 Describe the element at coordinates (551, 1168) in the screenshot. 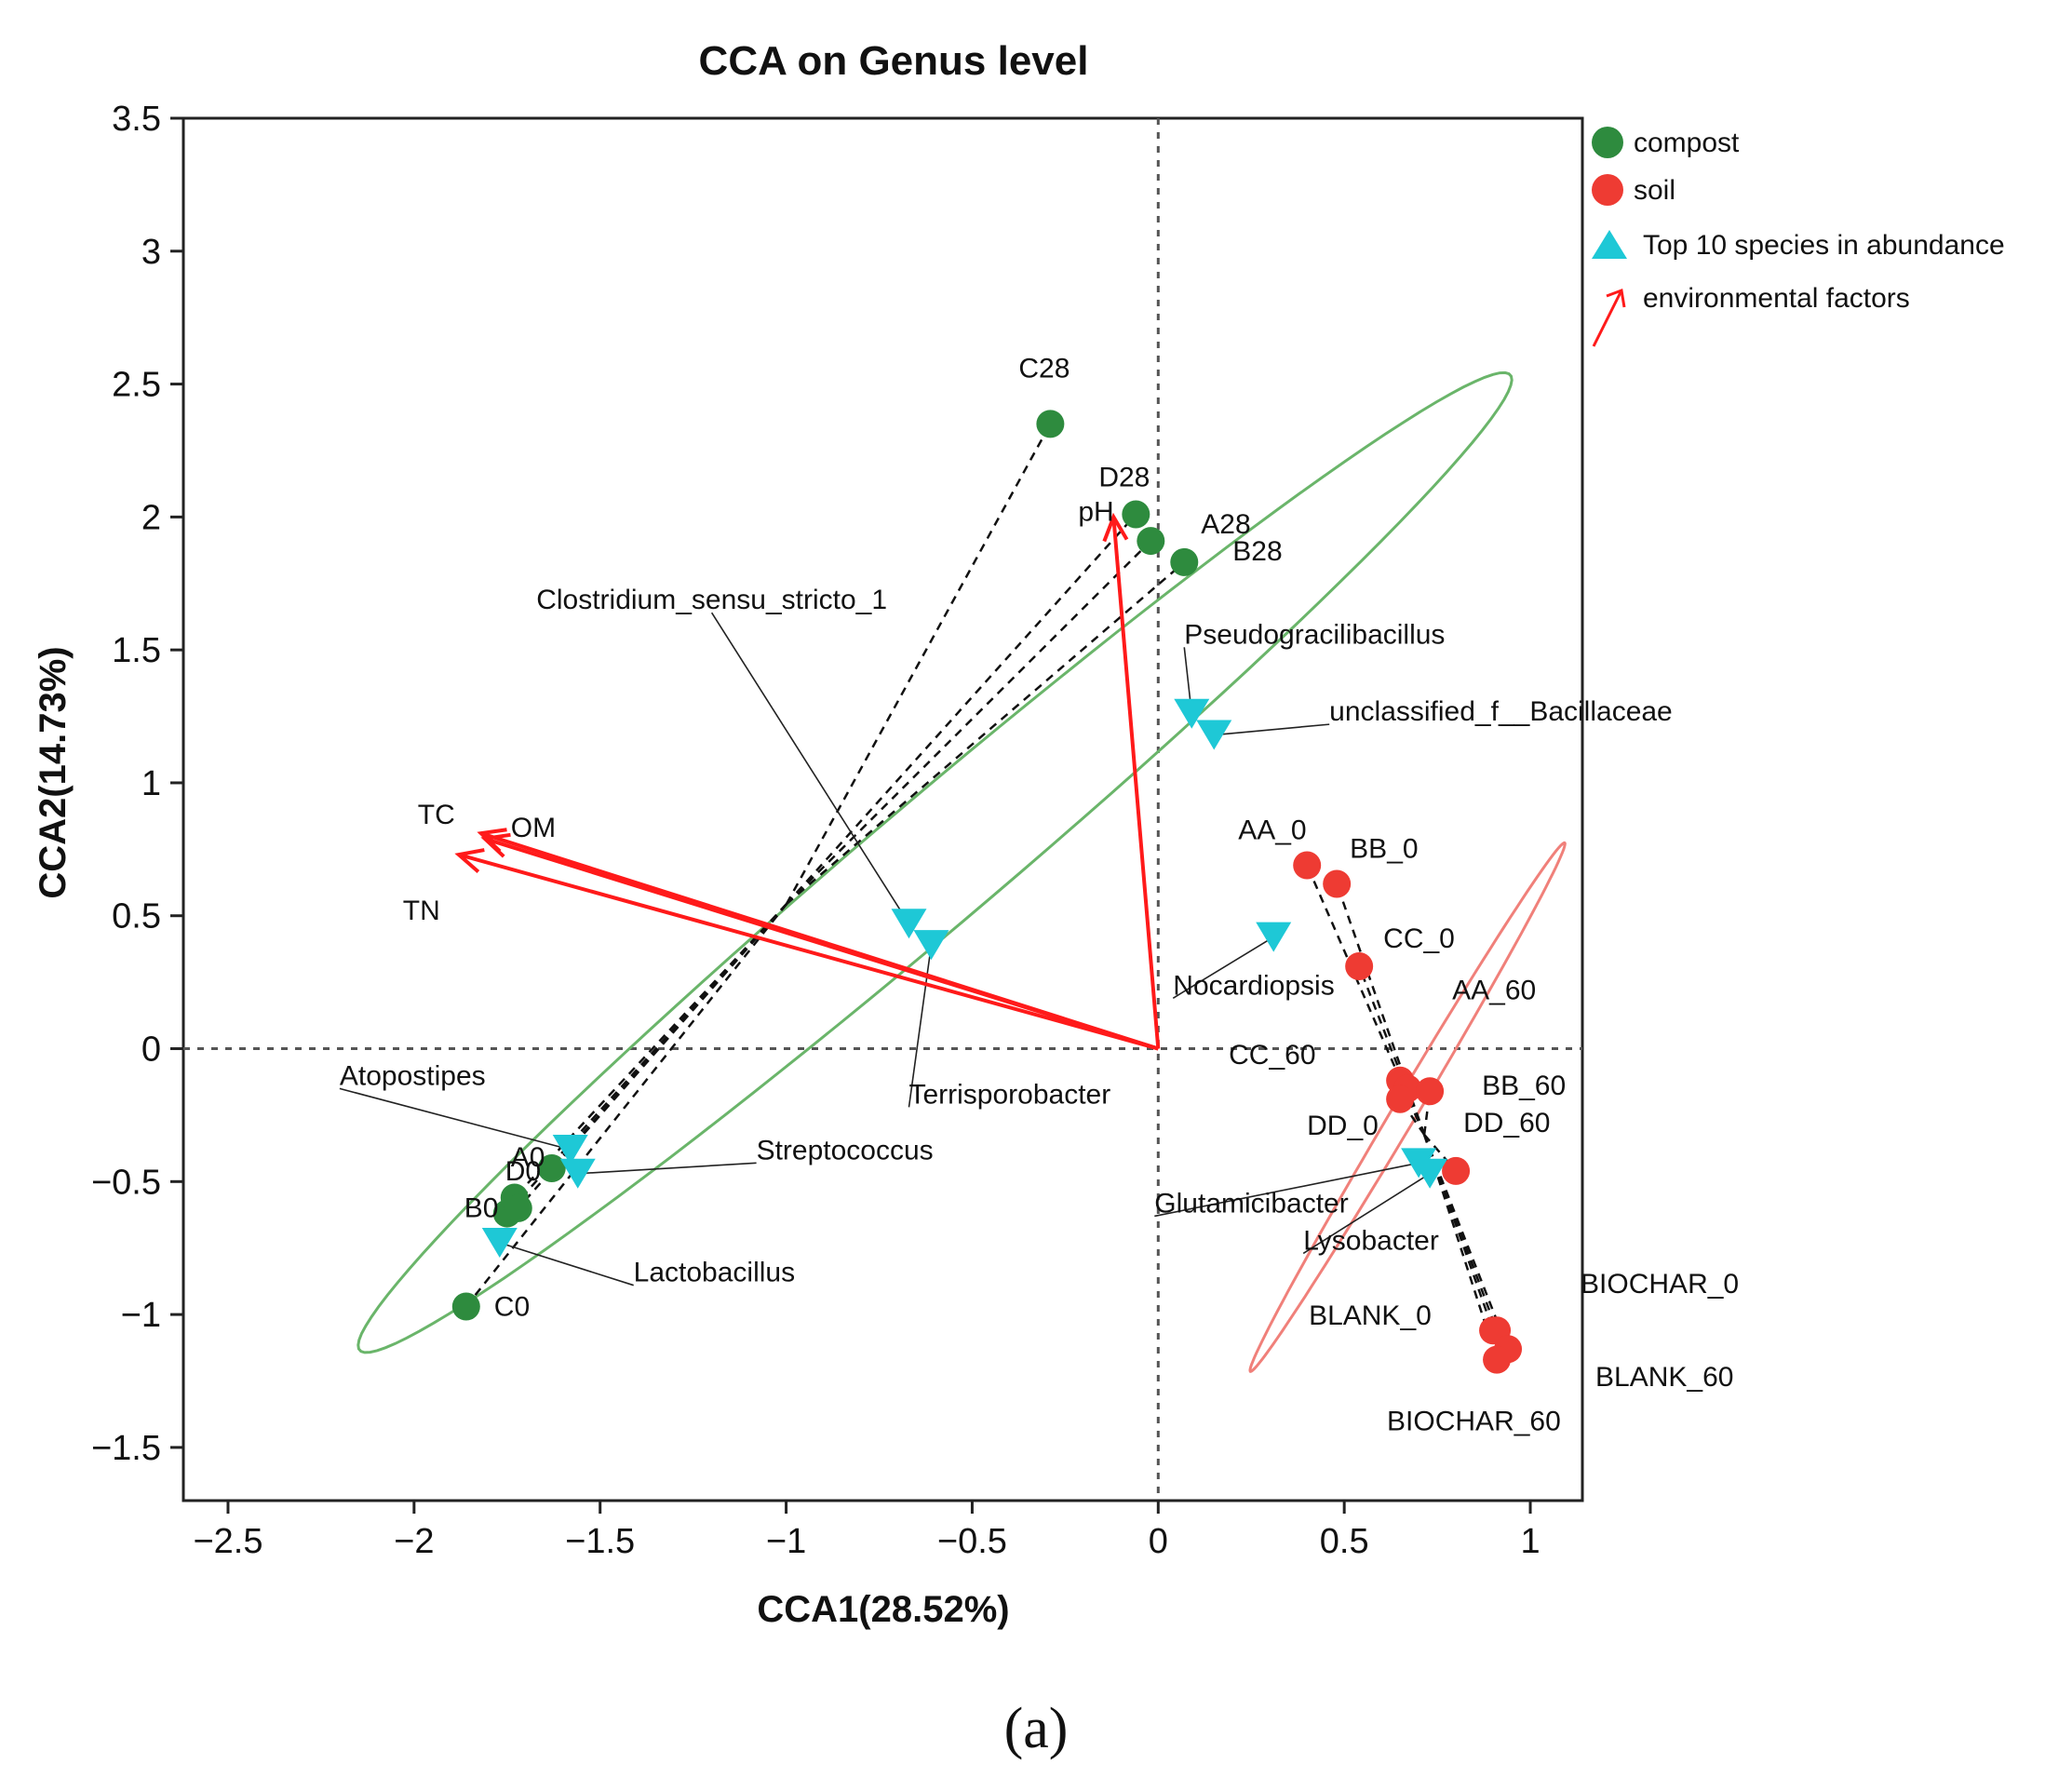

I see `compost-point-a0` at that location.